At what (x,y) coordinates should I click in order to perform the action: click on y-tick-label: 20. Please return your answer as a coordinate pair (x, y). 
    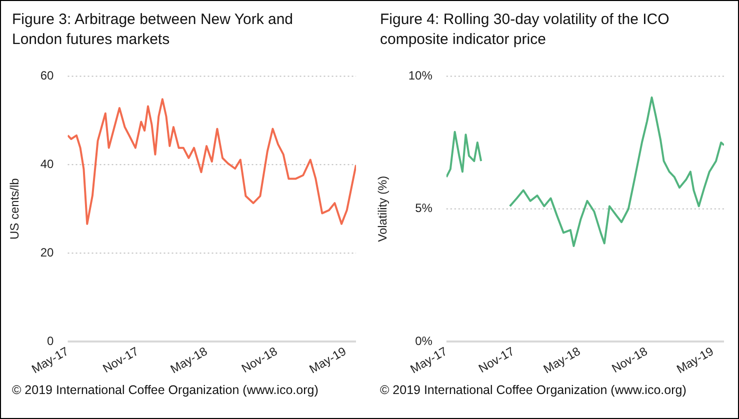
    Looking at the image, I should click on (47, 252).